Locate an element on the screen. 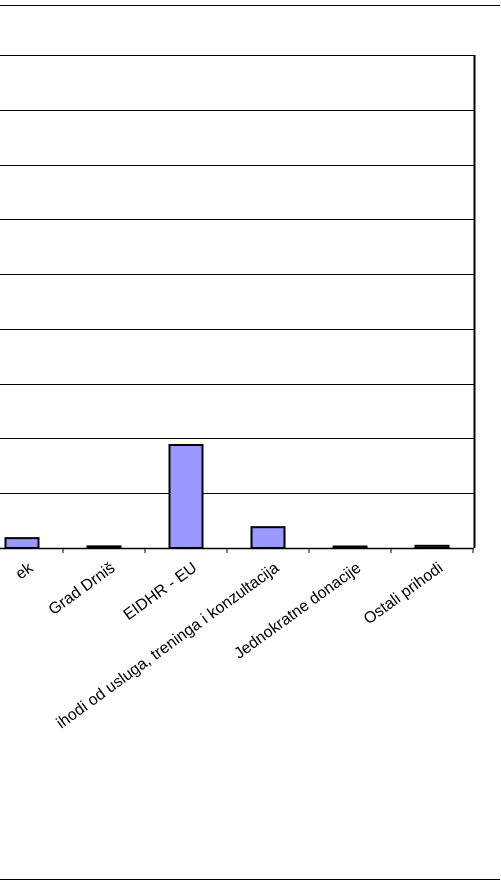  x-tick-label: ek is located at coordinates (25, 571).